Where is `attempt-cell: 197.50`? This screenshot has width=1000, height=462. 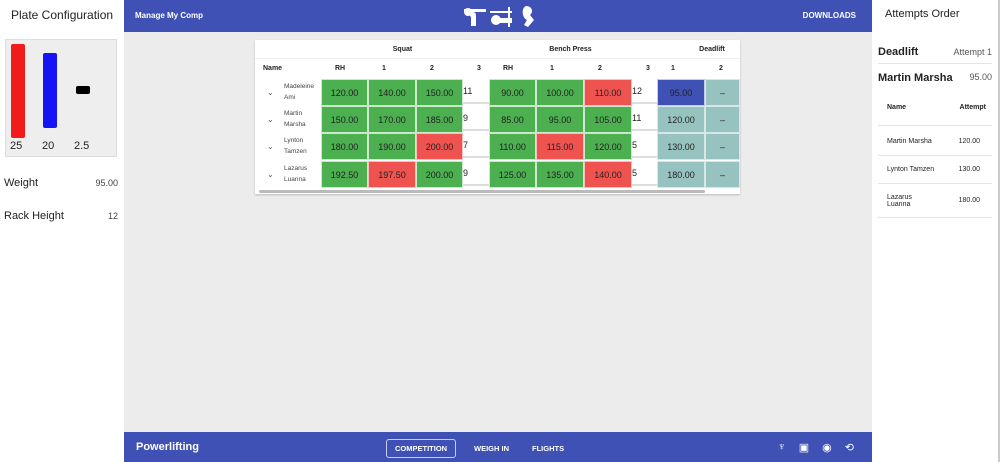
attempt-cell: 197.50 is located at coordinates (392, 174).